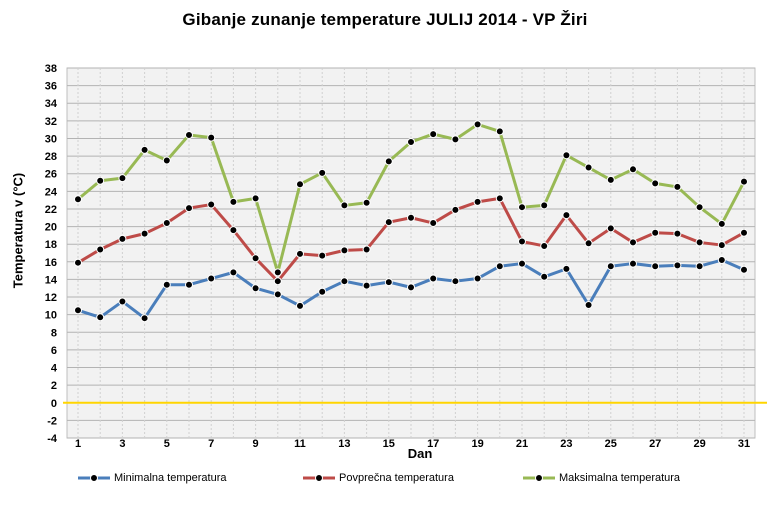 This screenshot has width=770, height=507. I want to click on y-tick-label: 18, so click(51, 245).